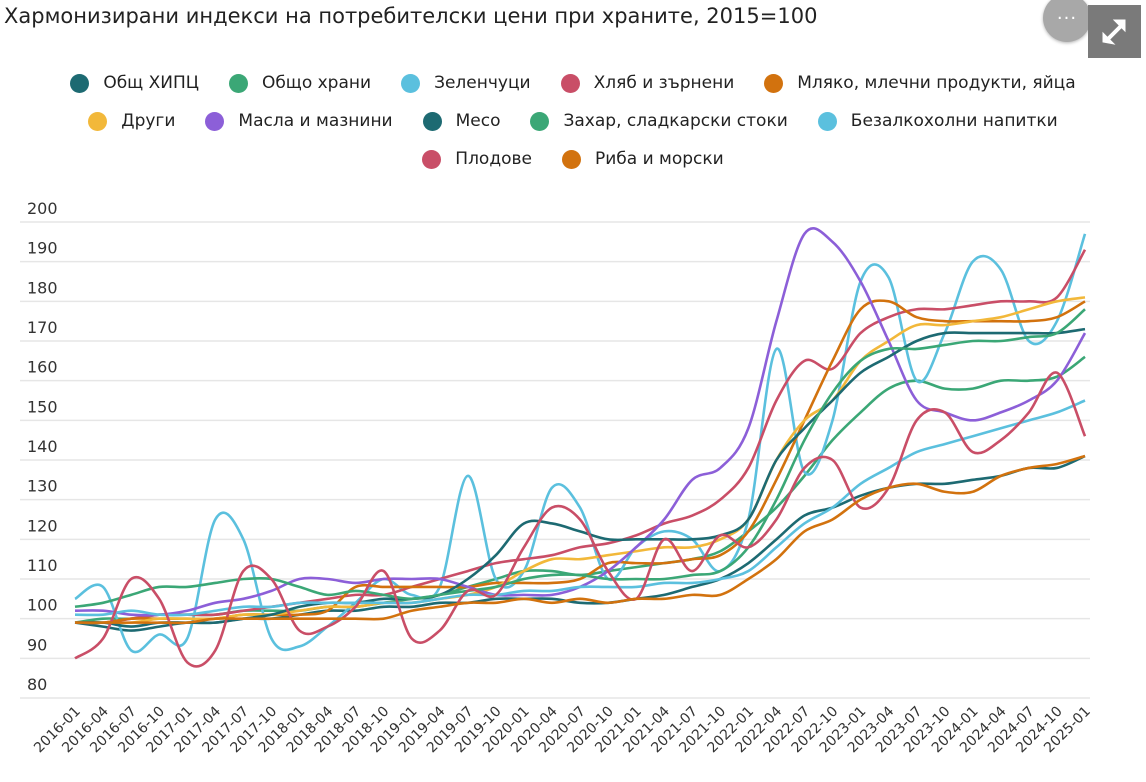 The image size is (1146, 782). What do you see at coordinates (42, 486) in the screenshot?
I see `y-tick-label: 130` at bounding box center [42, 486].